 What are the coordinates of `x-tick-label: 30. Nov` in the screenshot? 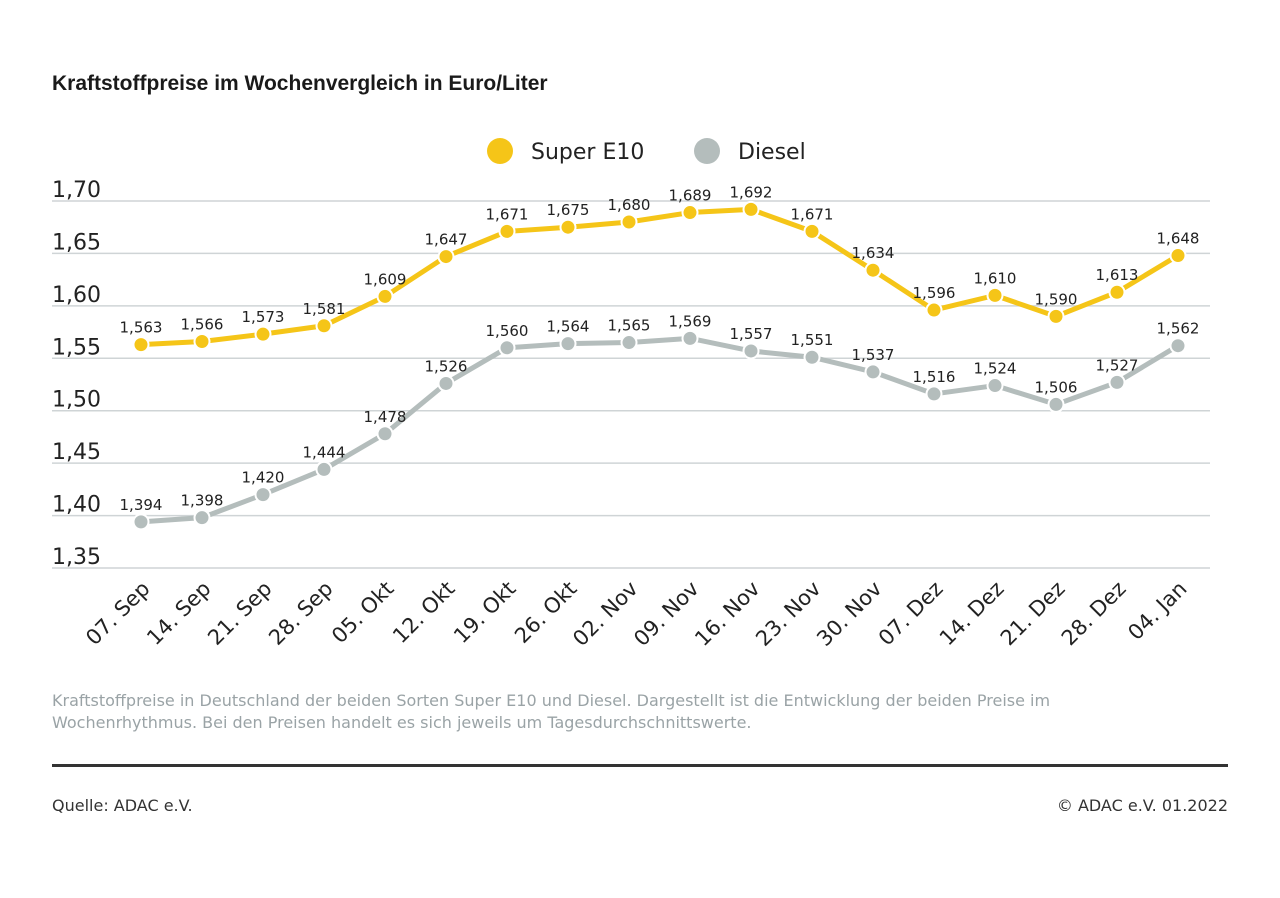 It's located at (849, 614).